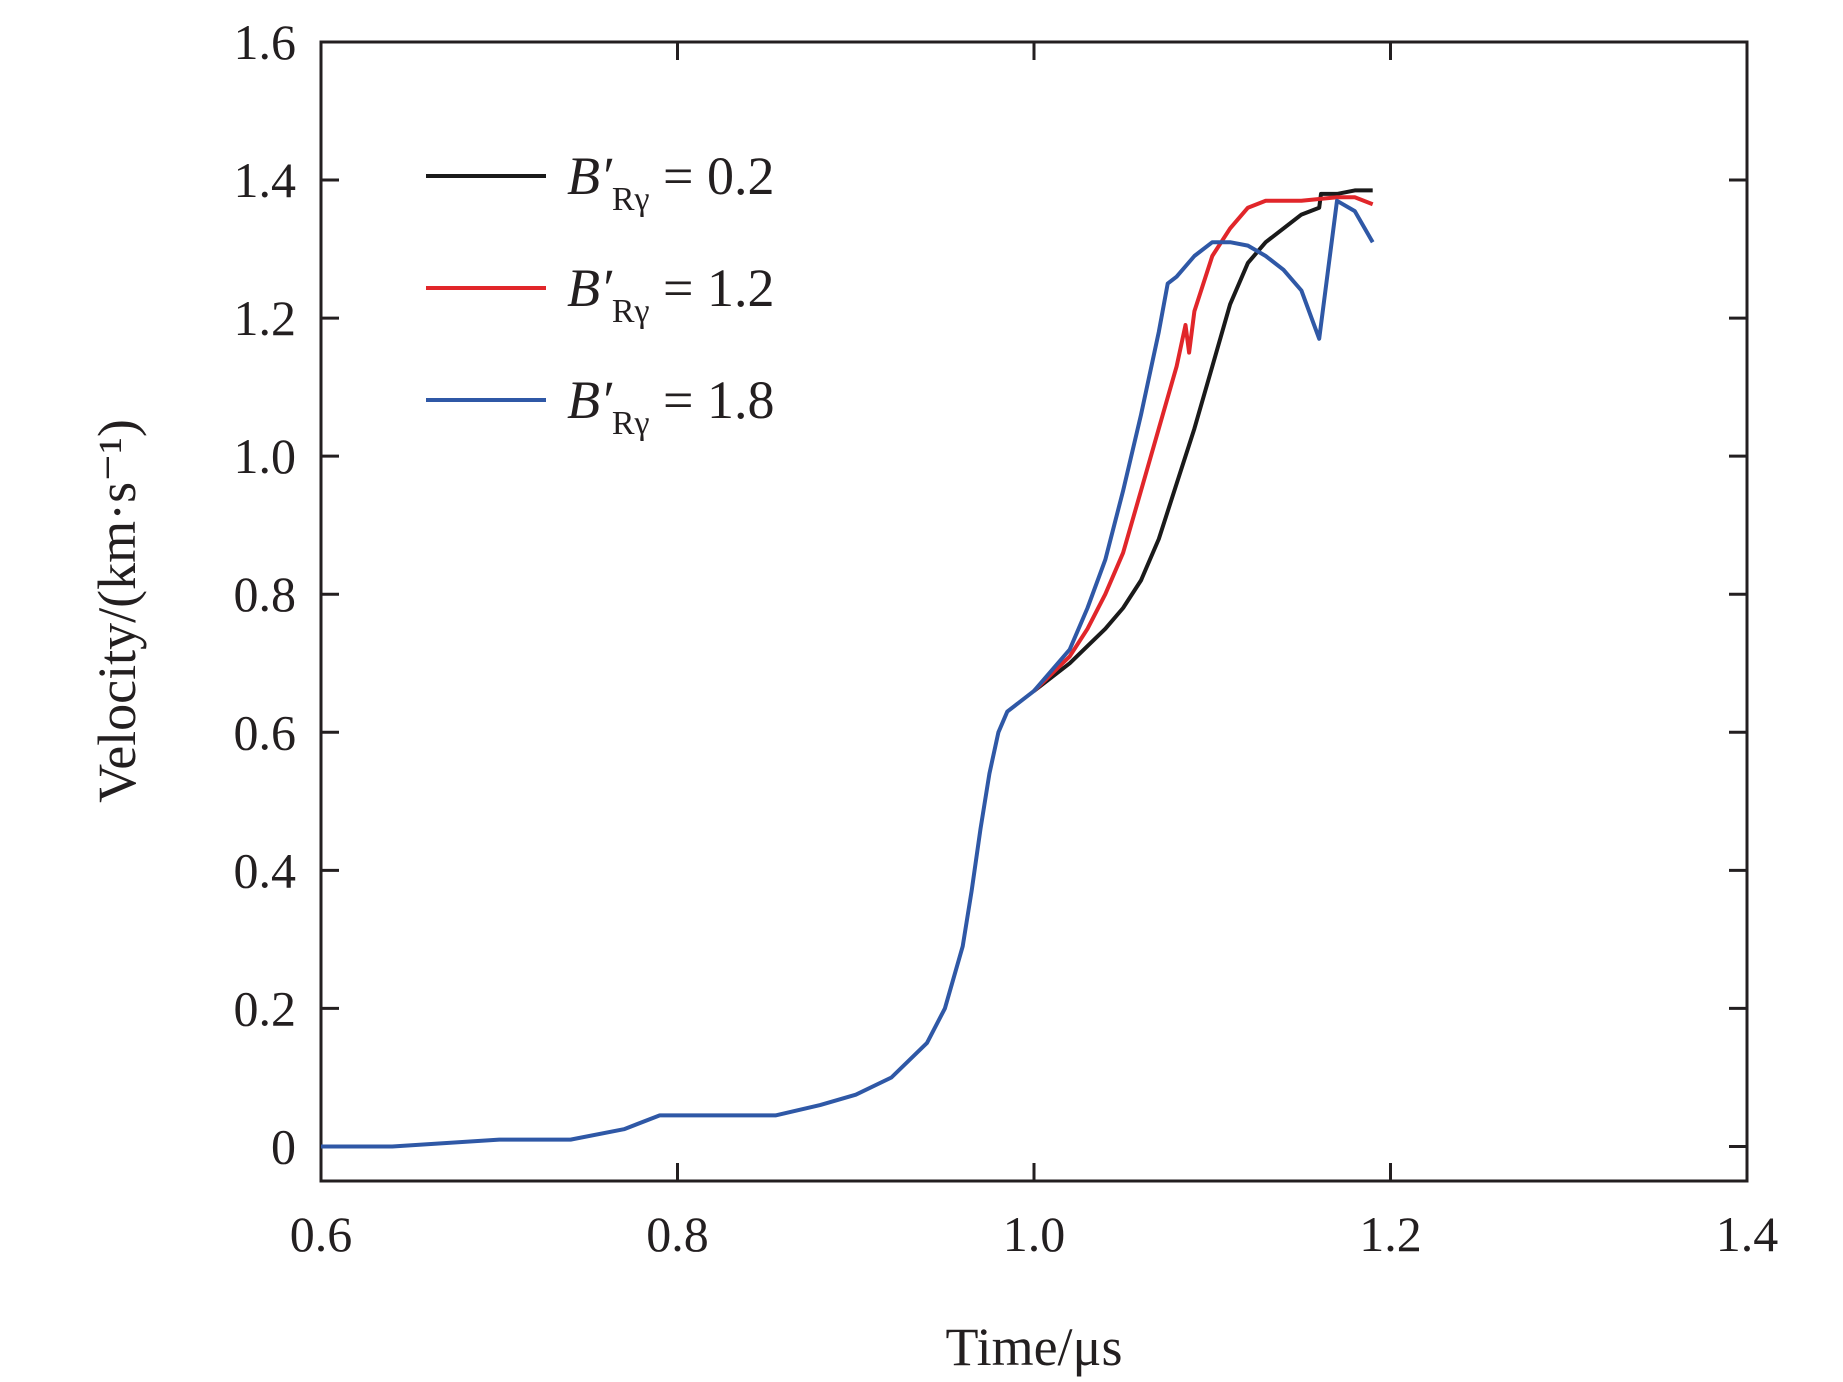 This screenshot has width=1843, height=1382. I want to click on x-tick-label: 0.6, so click(321, 1234).